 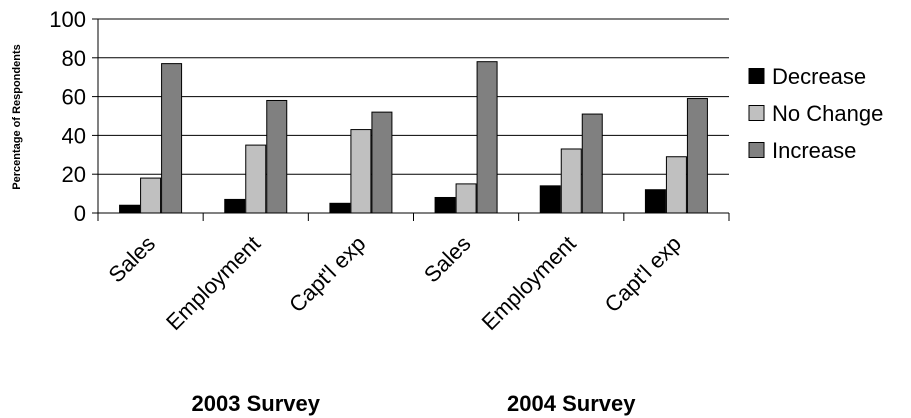 What do you see at coordinates (17, 116) in the screenshot?
I see `y-axis-title: Percentage of Respondents` at bounding box center [17, 116].